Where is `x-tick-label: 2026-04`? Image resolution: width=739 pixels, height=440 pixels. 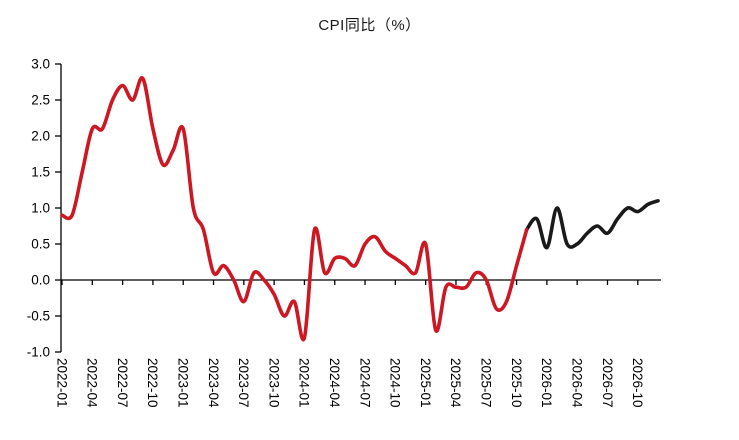
x-tick-label: 2026-04 is located at coordinates (576, 383).